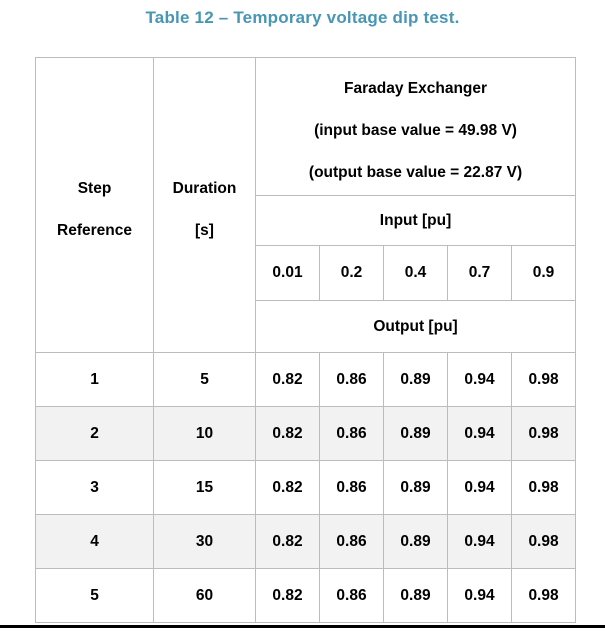 This screenshot has width=605, height=633. I want to click on table-row: 4 30 0.82 0.86 0.89 0.94 0.98, so click(306, 541).